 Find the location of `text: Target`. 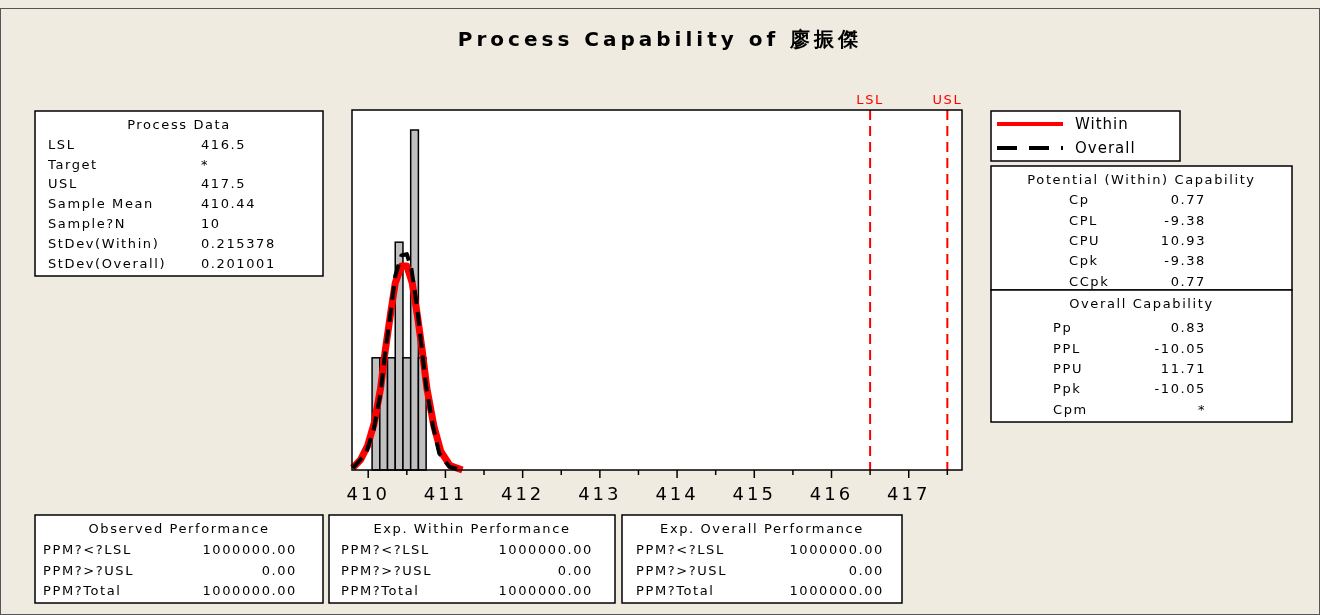

text: Target is located at coordinates (72, 164).